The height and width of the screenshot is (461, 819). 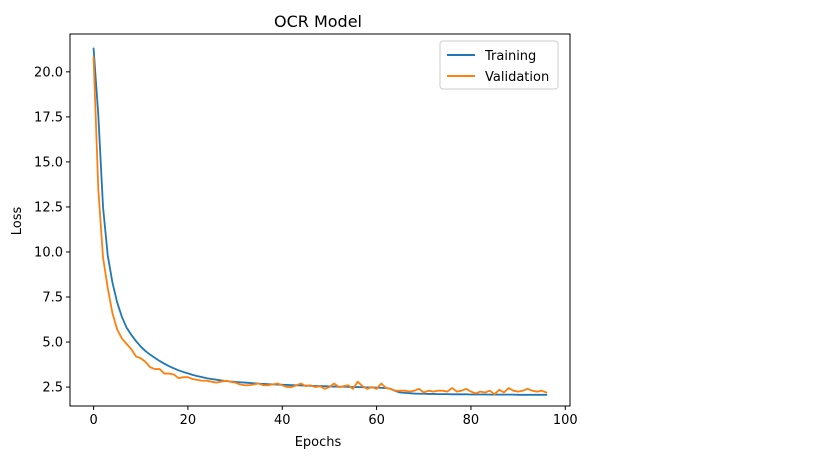 I want to click on x-axis-label: Epochs, so click(x=318, y=442).